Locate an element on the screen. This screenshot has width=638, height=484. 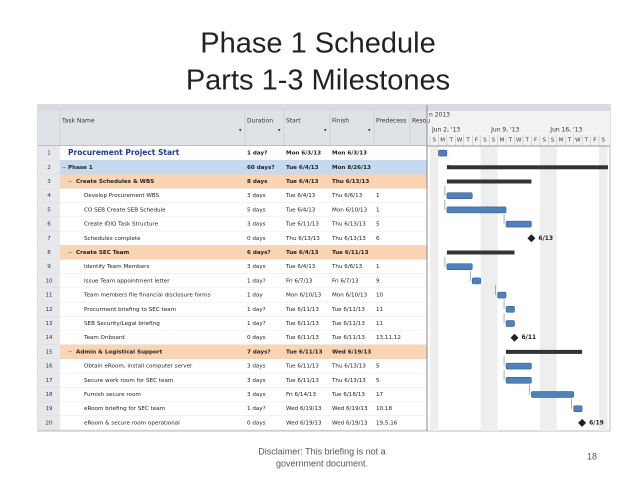
page-number: 18 is located at coordinates (592, 456).